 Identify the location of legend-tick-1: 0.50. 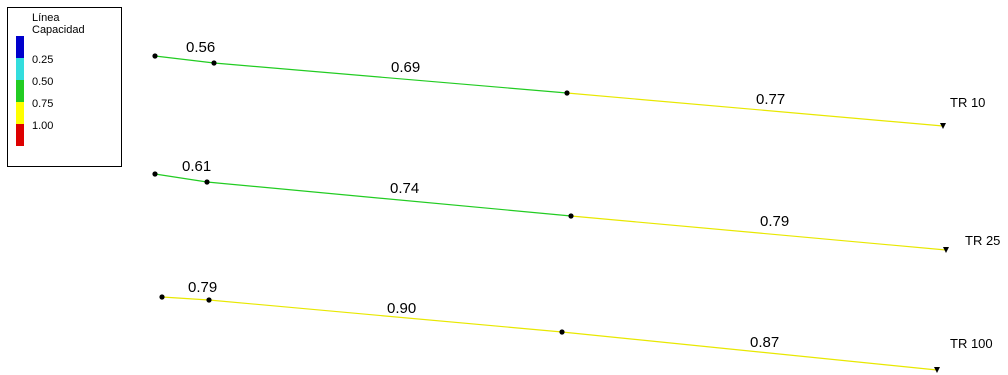
(43, 82).